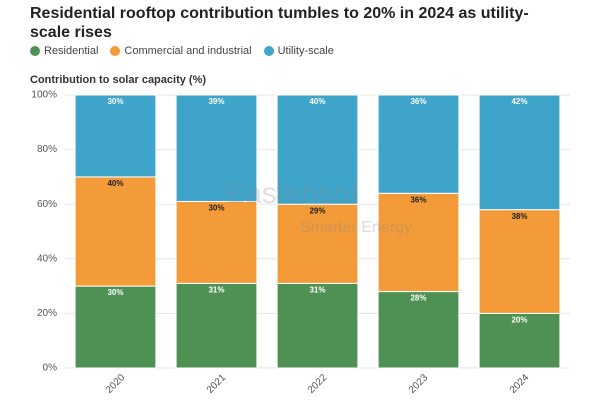 This screenshot has height=400, width=600. I want to click on y-tick-label: 100%, so click(44, 95).